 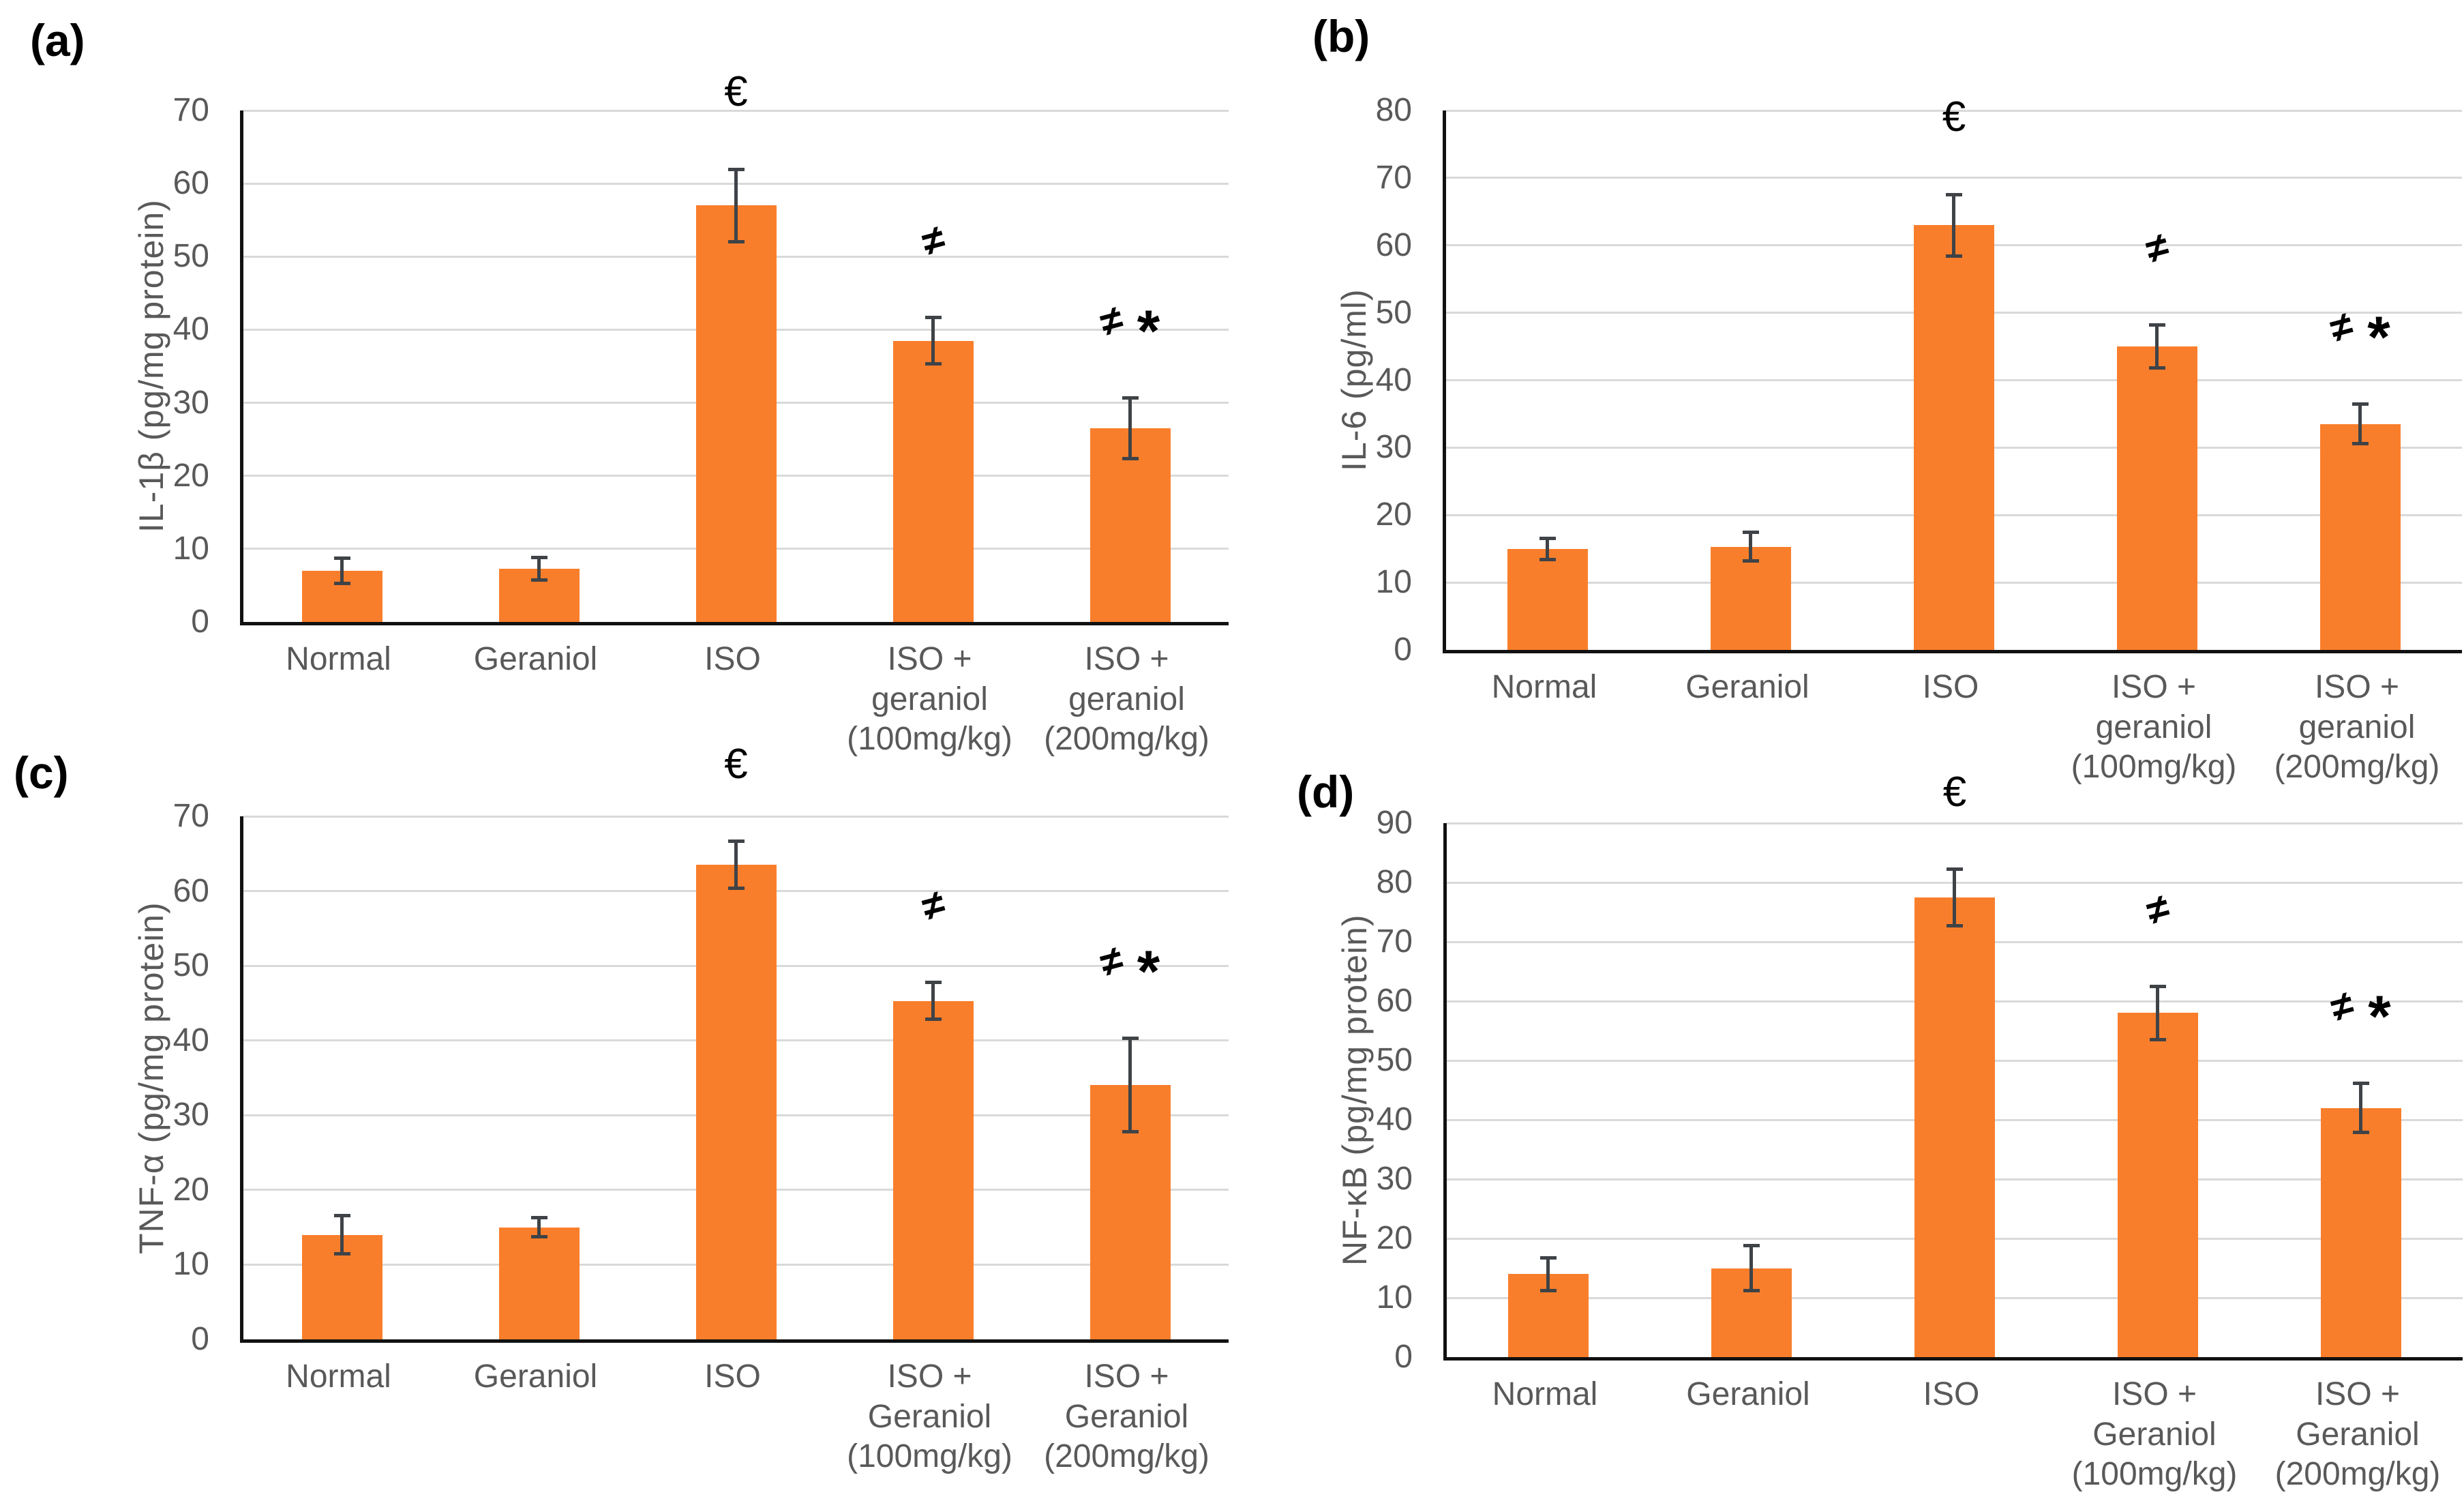 I want to click on panel-letter: (d), so click(x=1326, y=792).